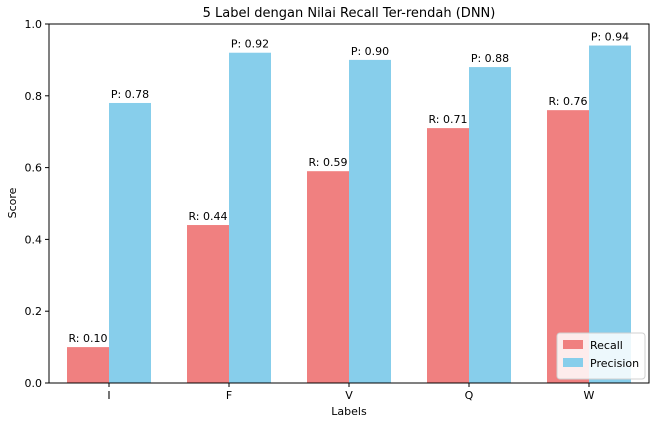  What do you see at coordinates (12, 202) in the screenshot?
I see `y-axis-label: Score` at bounding box center [12, 202].